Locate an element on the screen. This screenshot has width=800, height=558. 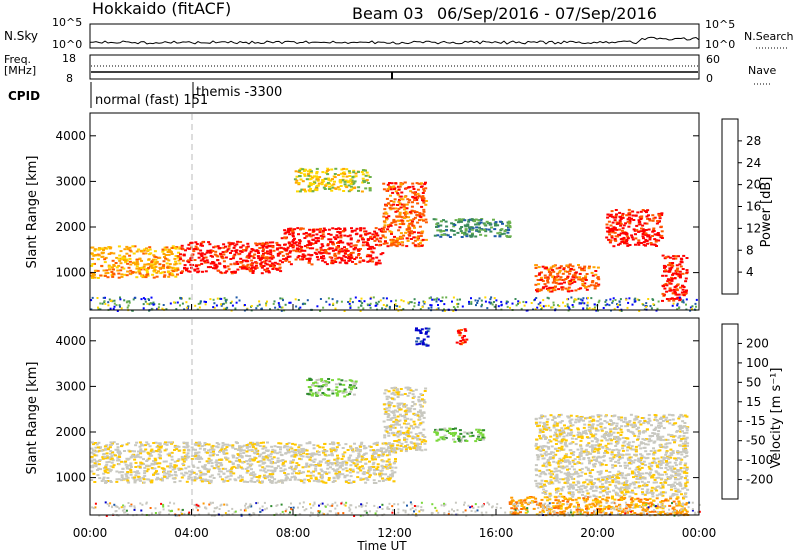
nsky-label: N.Sky is located at coordinates (21, 36).